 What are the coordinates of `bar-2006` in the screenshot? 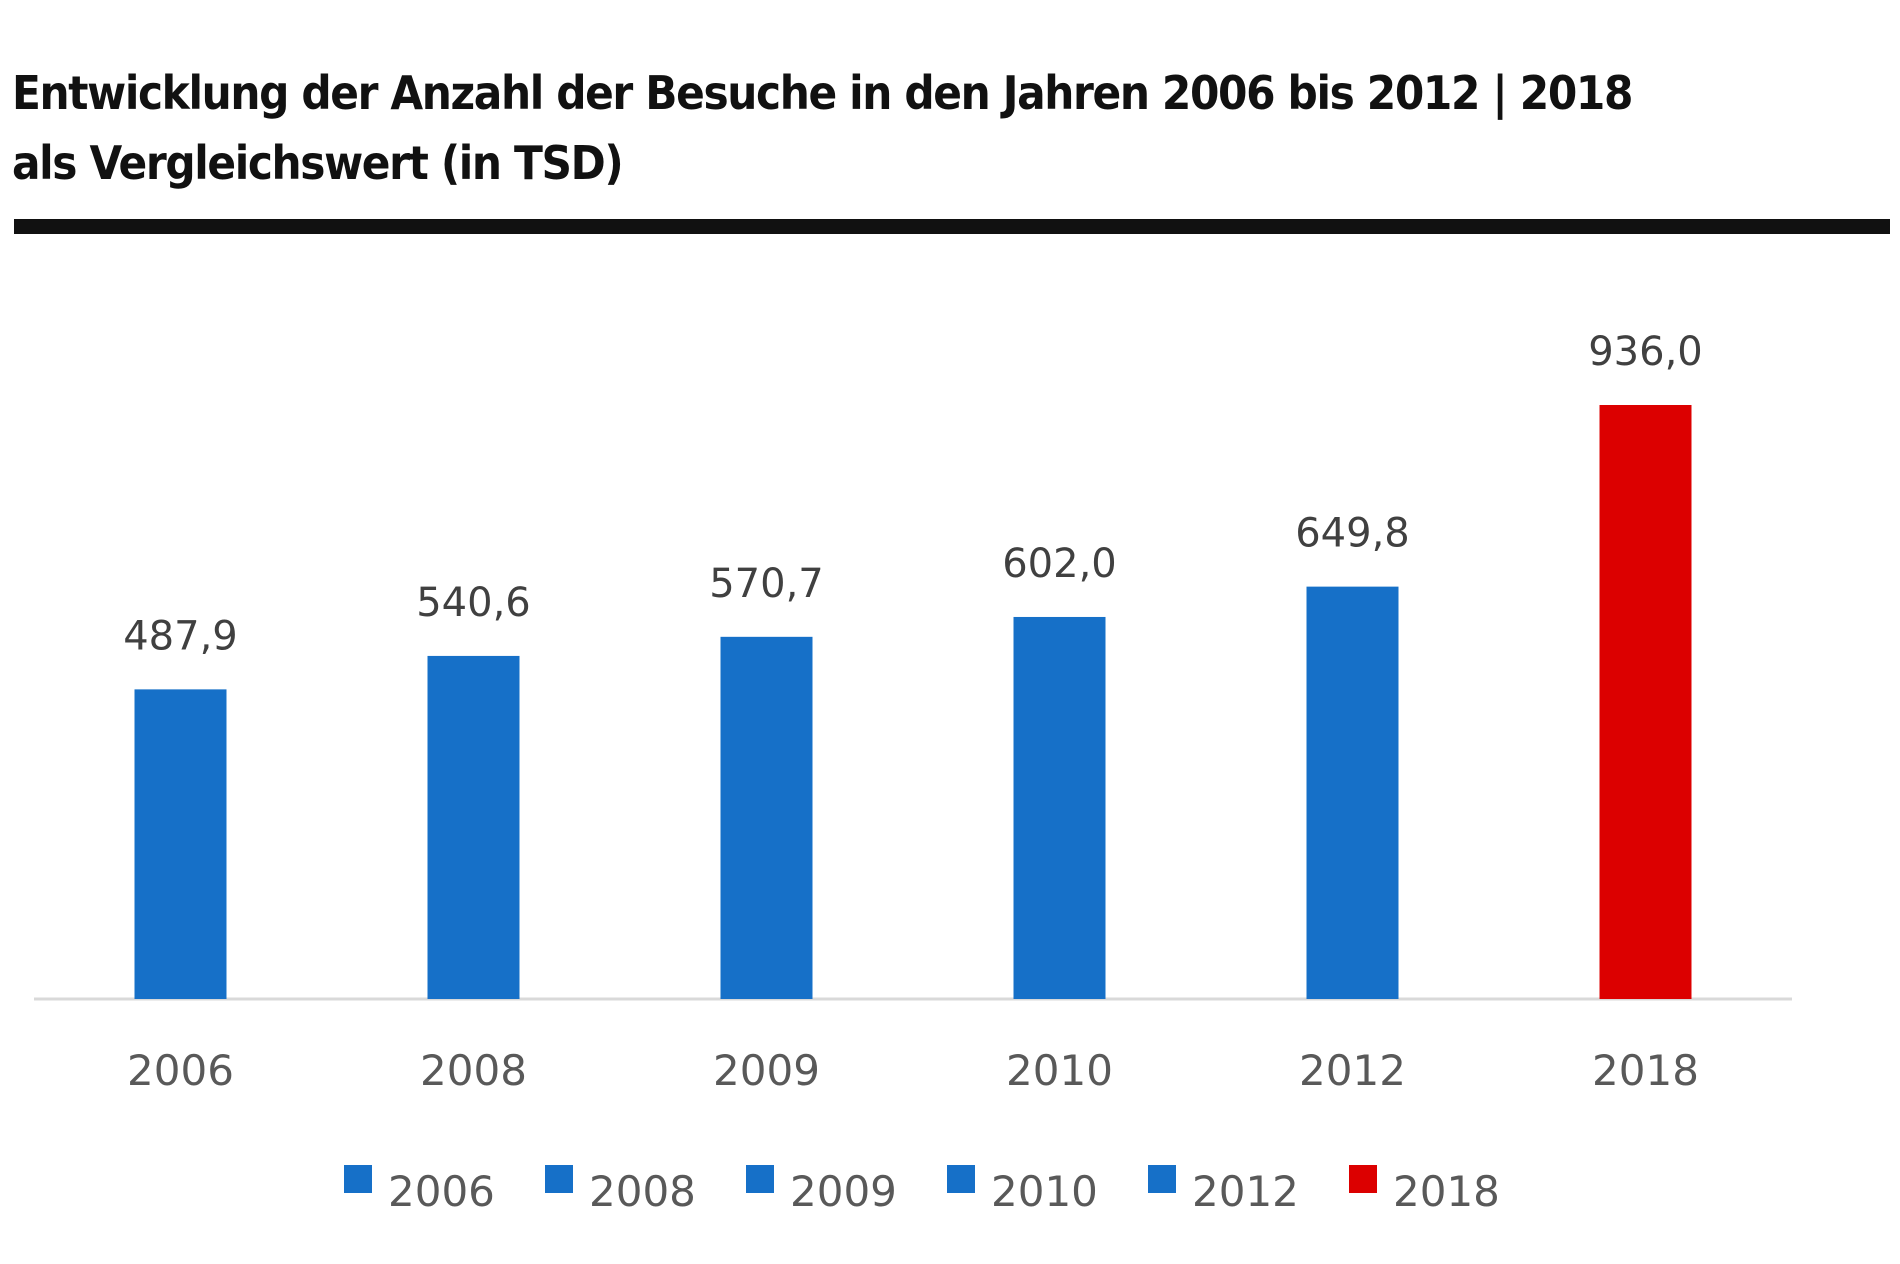 It's located at (180, 844).